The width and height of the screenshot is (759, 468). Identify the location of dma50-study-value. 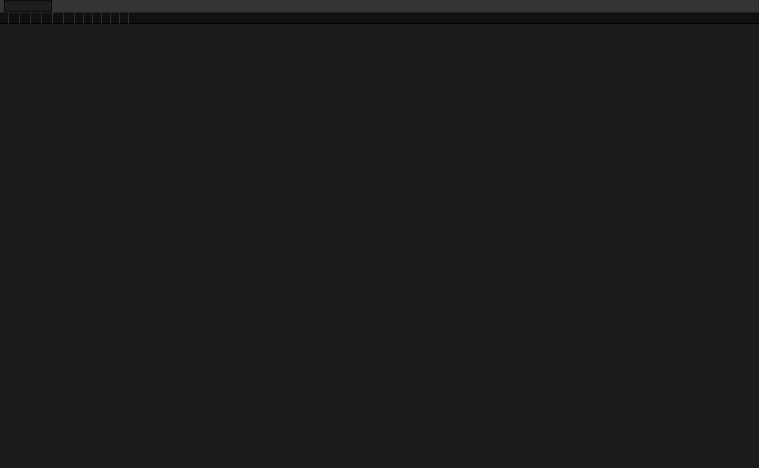
(106, 18).